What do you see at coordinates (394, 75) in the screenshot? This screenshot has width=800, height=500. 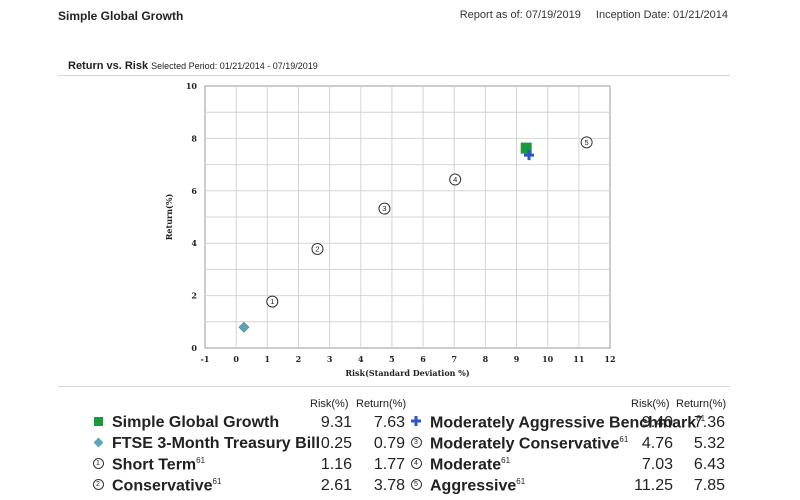 I see `section-divider` at bounding box center [394, 75].